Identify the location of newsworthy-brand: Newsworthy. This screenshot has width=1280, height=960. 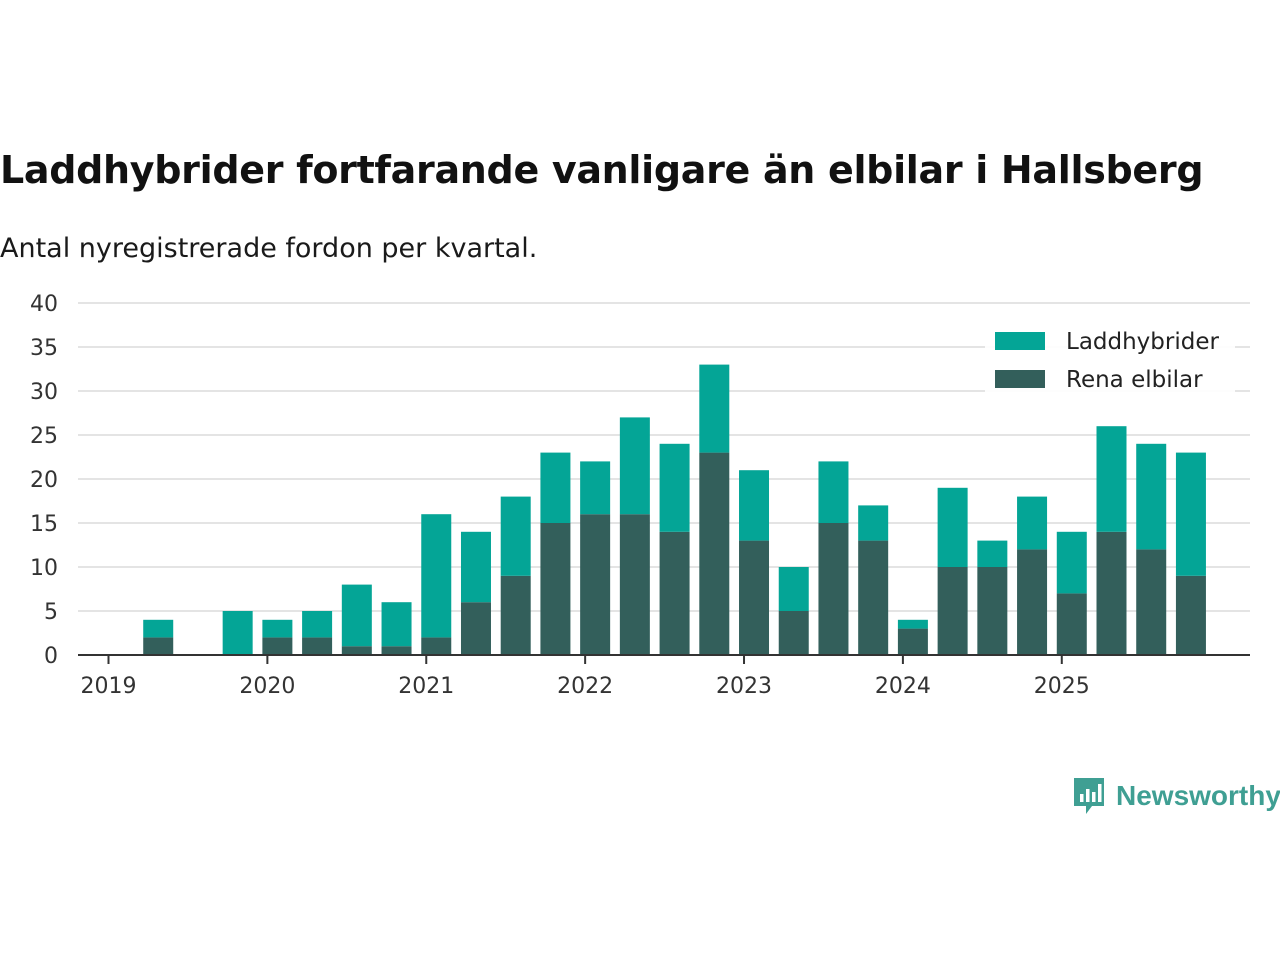
(1176, 796).